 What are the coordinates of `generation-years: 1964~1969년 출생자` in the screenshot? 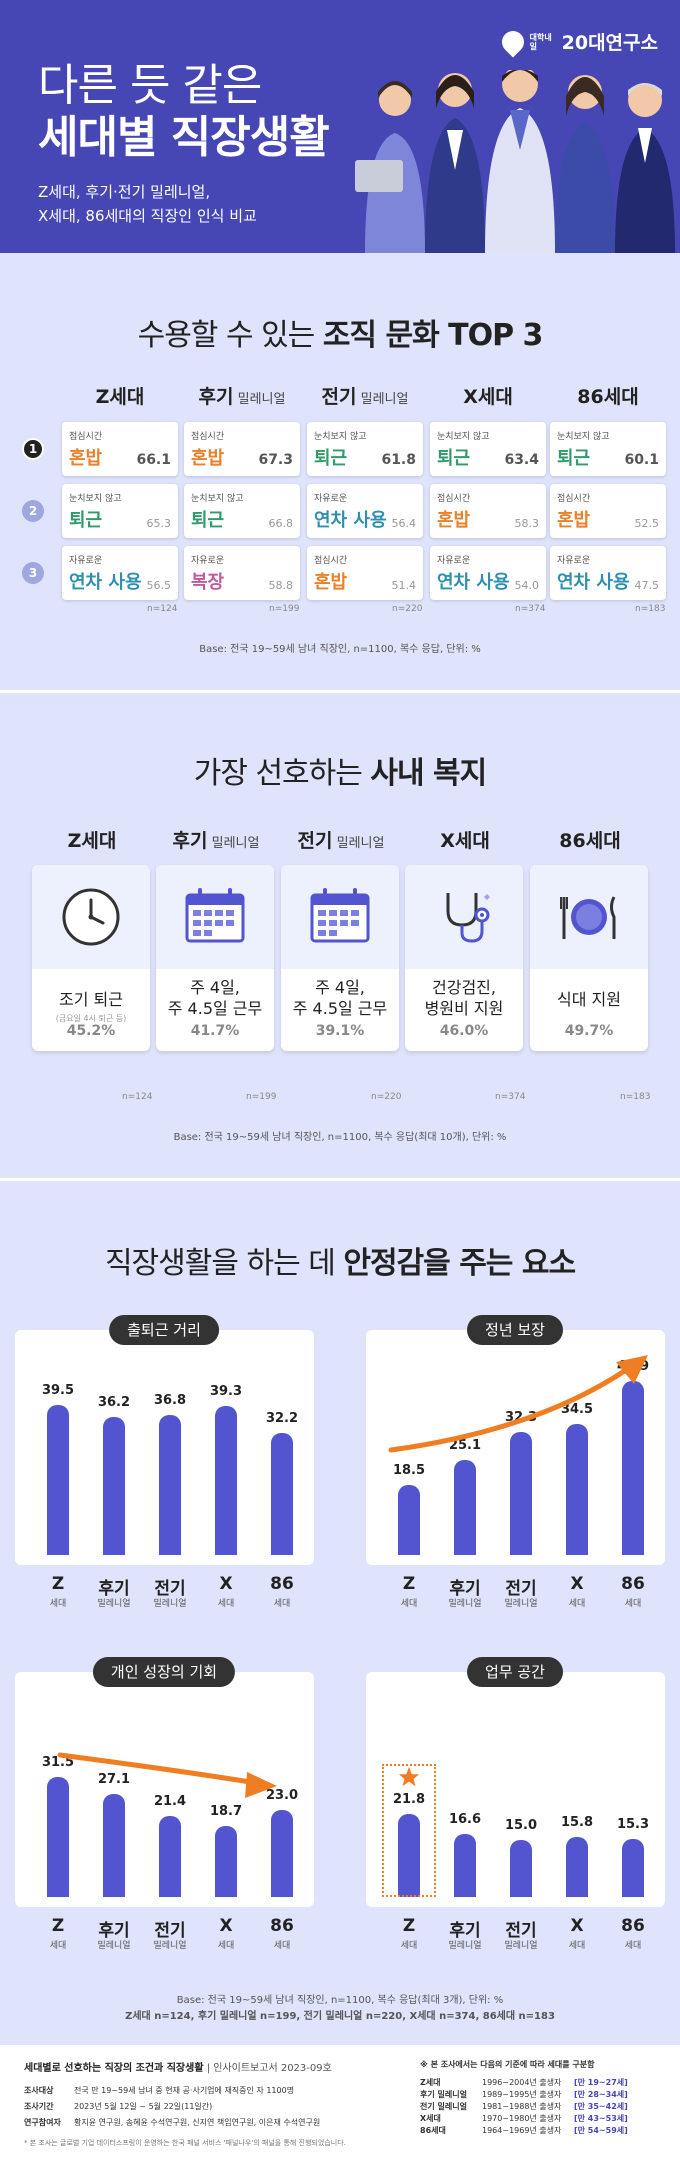 It's located at (522, 2130).